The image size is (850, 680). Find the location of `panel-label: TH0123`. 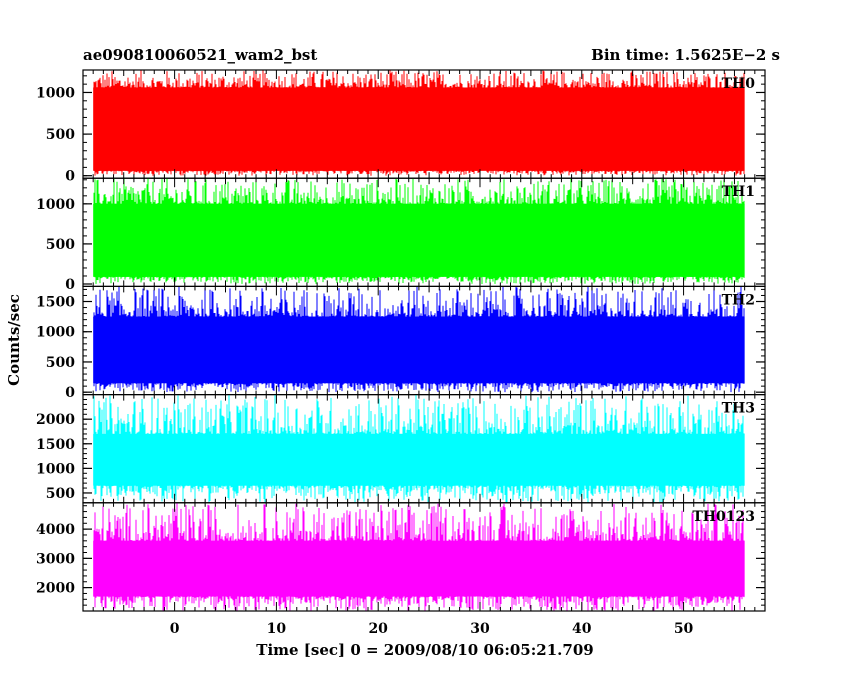

panel-label: TH0123 is located at coordinates (723, 517).